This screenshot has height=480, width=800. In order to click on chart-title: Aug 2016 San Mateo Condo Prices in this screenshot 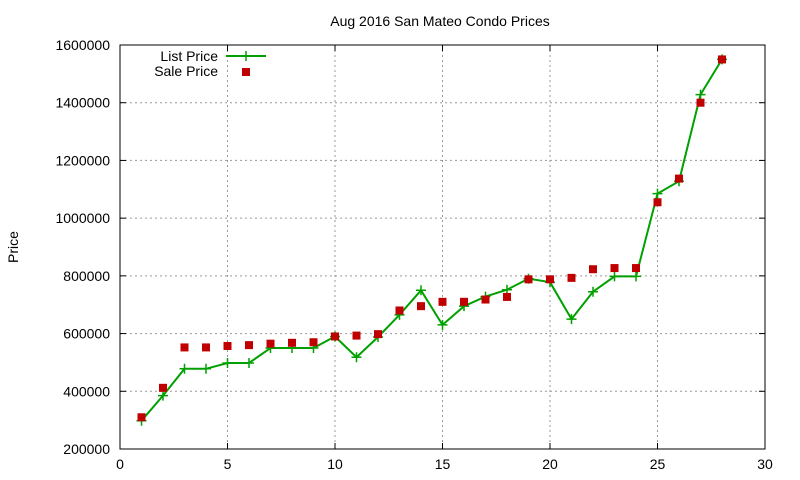, I will do `click(439, 21)`.